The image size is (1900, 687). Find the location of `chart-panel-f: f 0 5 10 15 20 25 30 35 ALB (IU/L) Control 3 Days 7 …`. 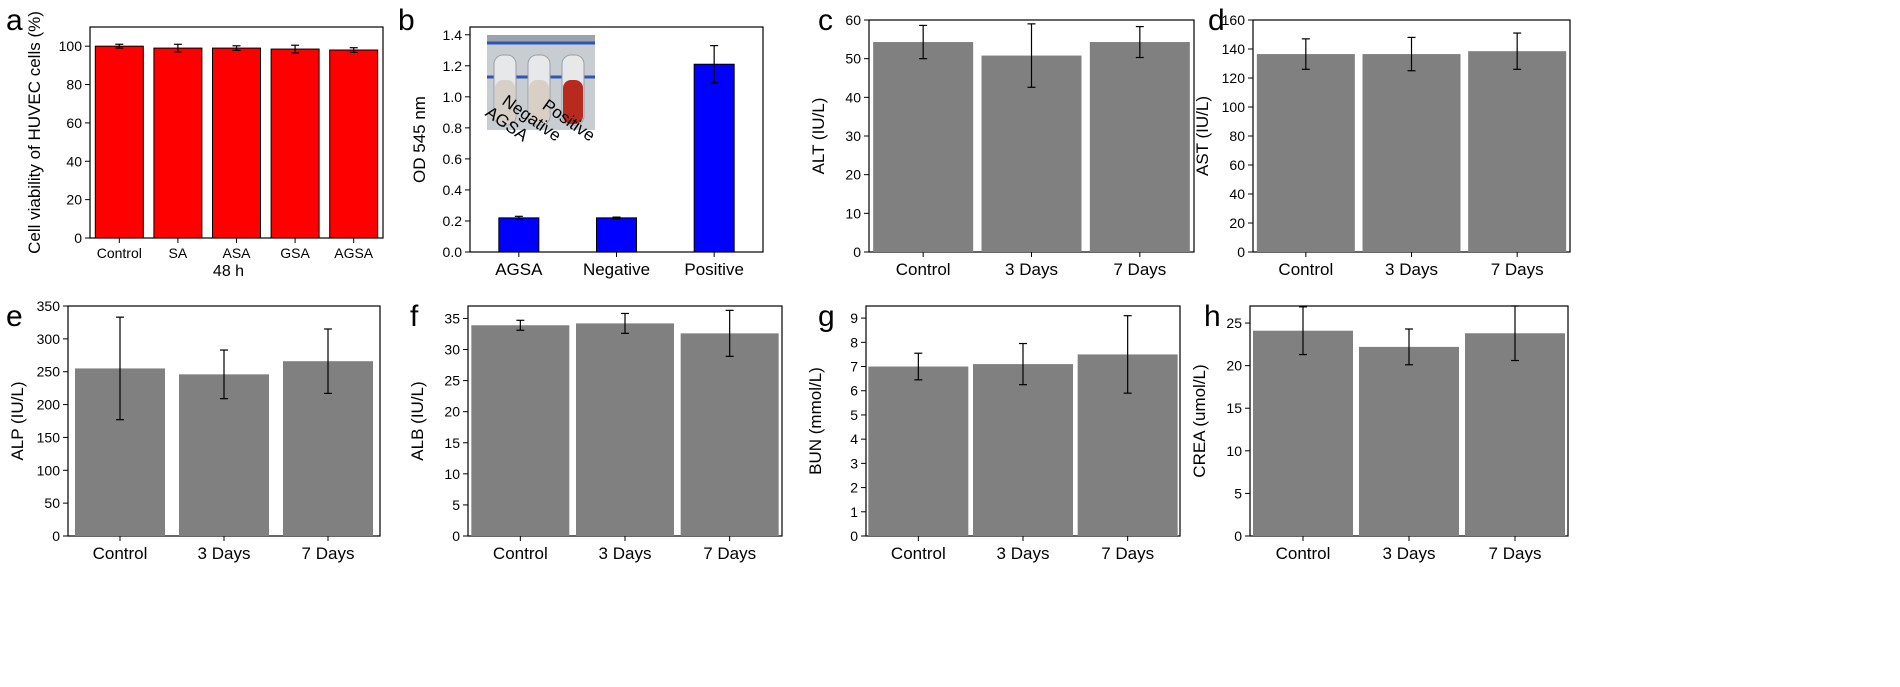

chart-panel-f: f 0 5 10 15 20 25 30 35 ALB (IU/L) Control 3 Days 7 … is located at coordinates (595, 431).